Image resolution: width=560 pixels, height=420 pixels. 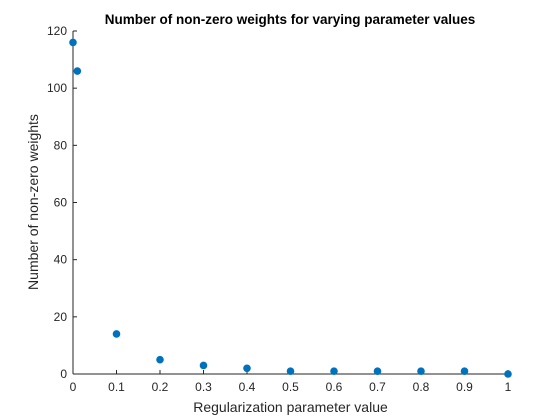 What do you see at coordinates (290, 387) in the screenshot?
I see `x-tick-label: 0.5` at bounding box center [290, 387].